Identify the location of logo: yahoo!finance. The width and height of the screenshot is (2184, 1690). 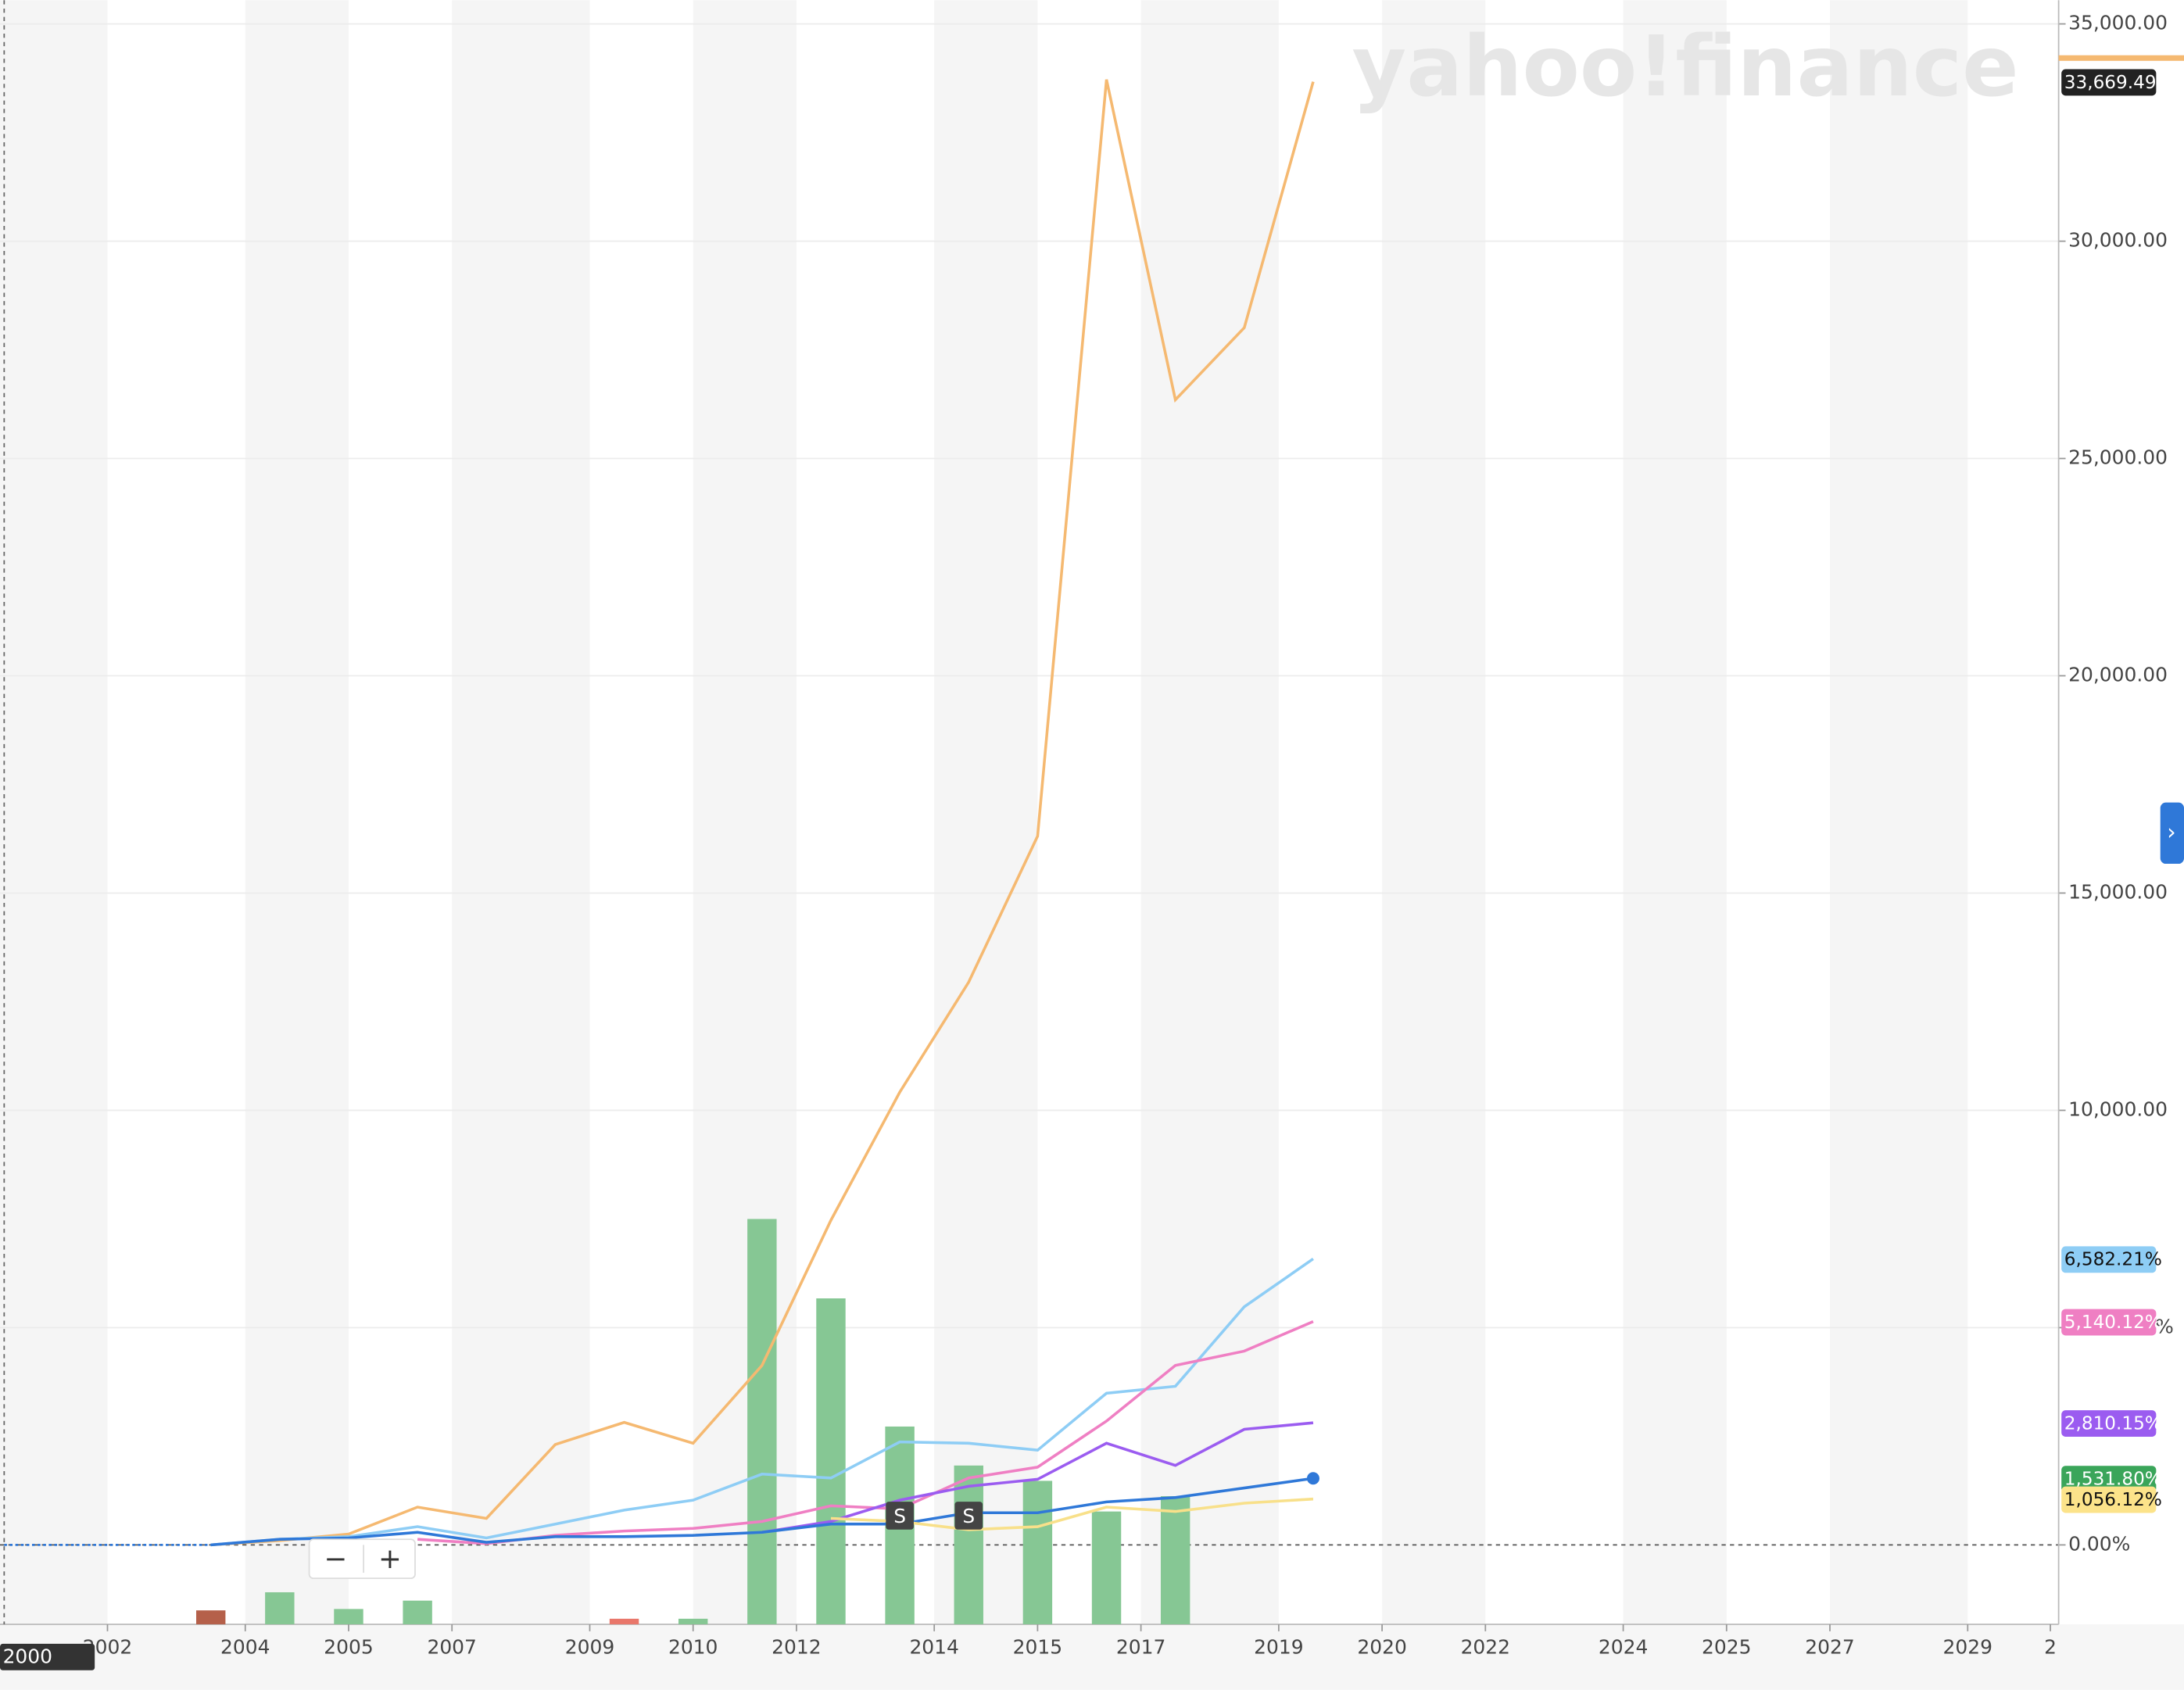
(1685, 68).